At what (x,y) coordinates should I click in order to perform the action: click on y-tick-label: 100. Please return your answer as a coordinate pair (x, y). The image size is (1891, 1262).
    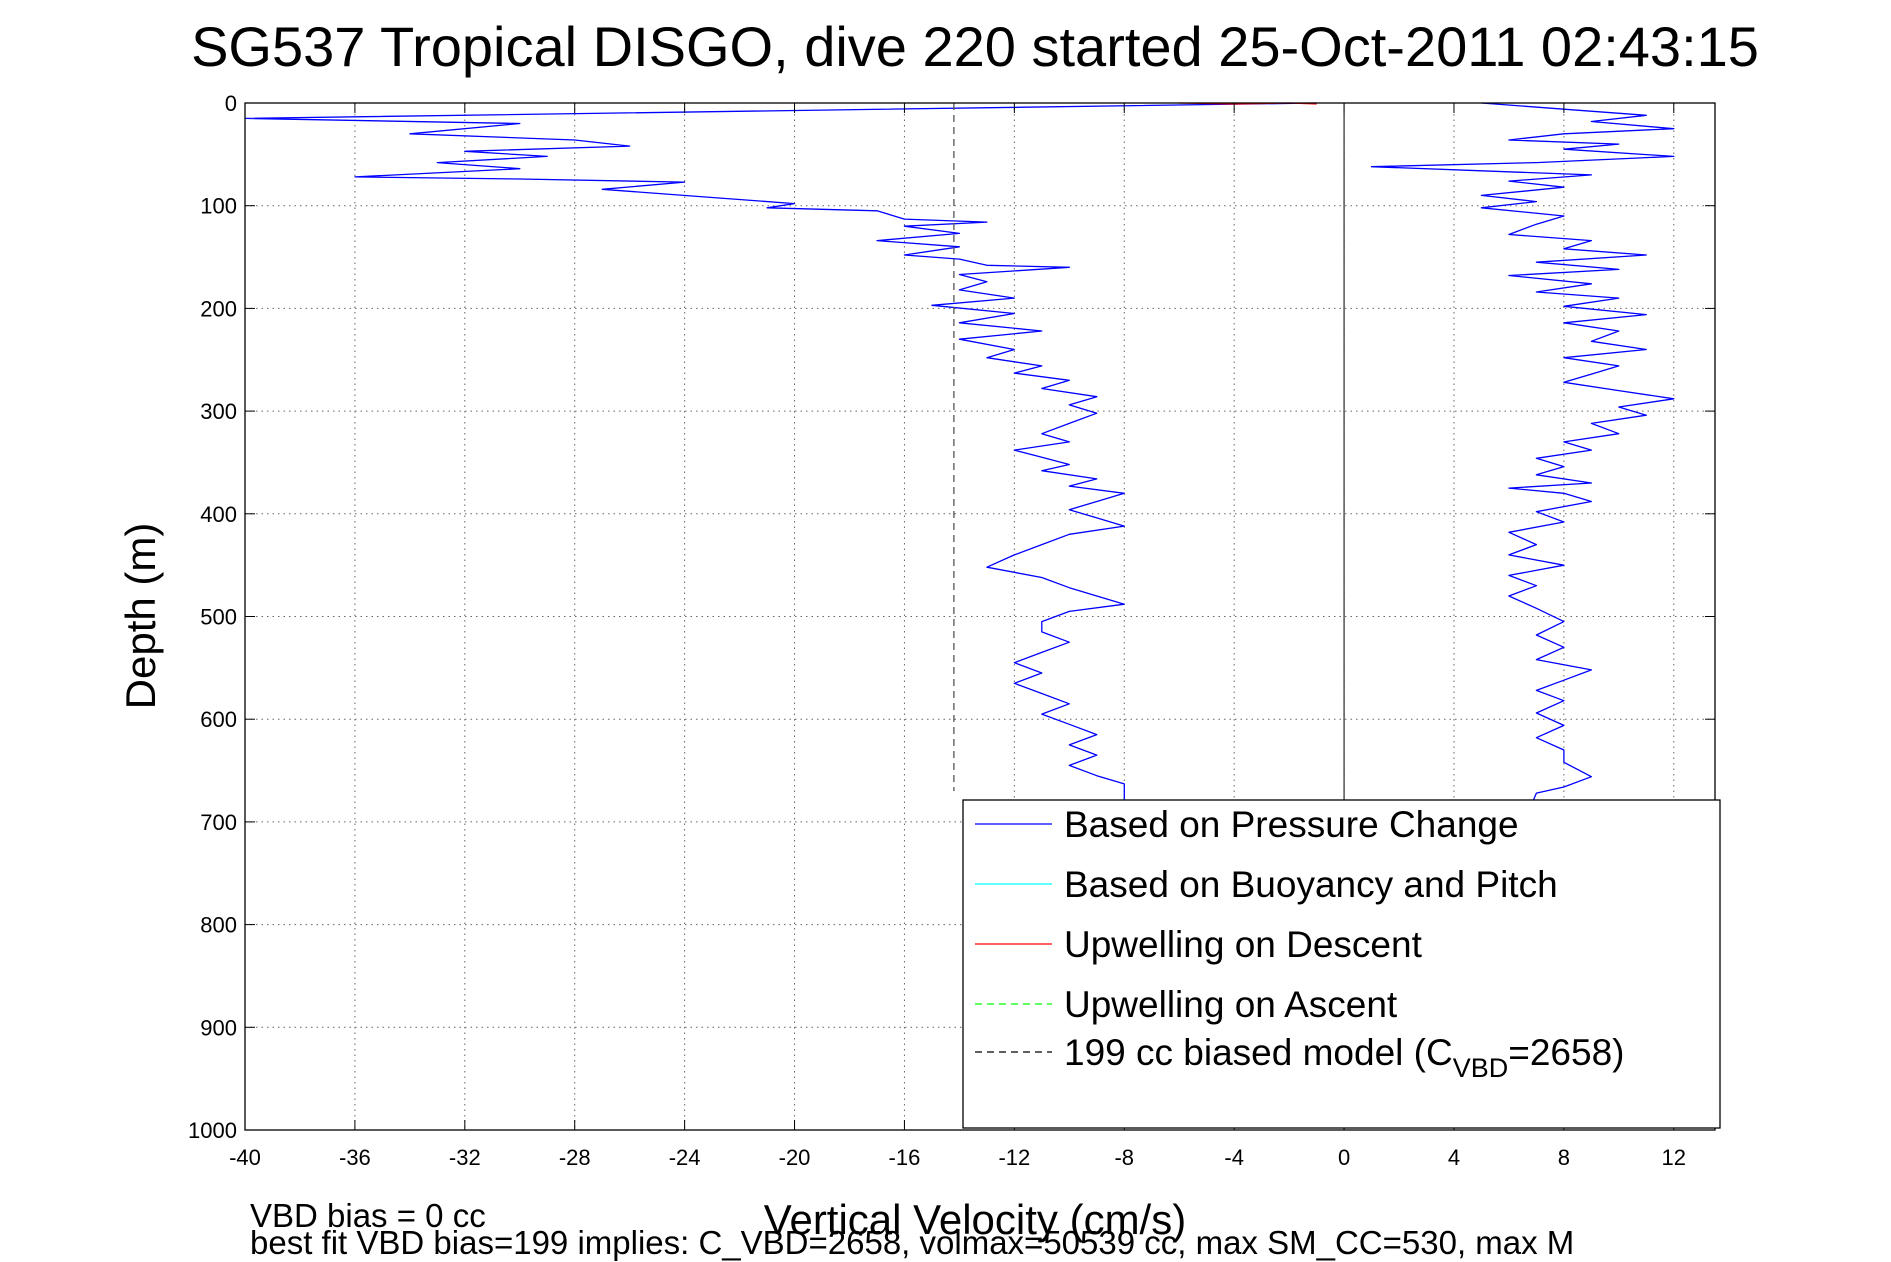
    Looking at the image, I should click on (218, 206).